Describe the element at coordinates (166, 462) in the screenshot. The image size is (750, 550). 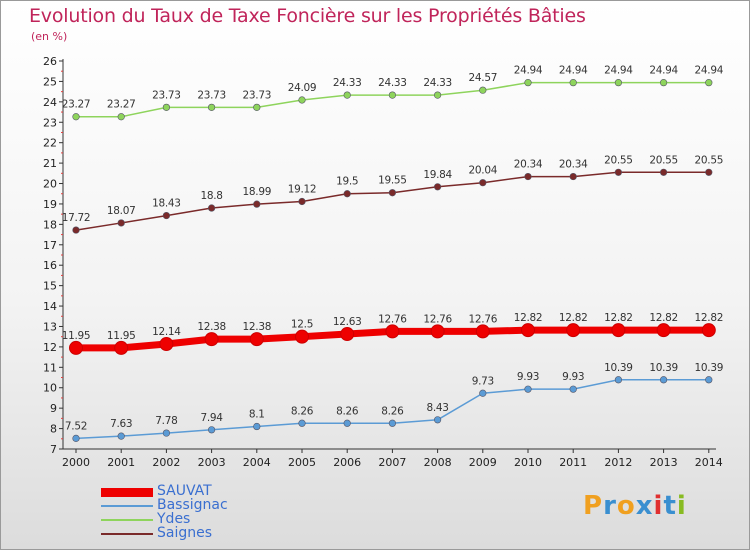
I see `x-tick-label: 2002` at that location.